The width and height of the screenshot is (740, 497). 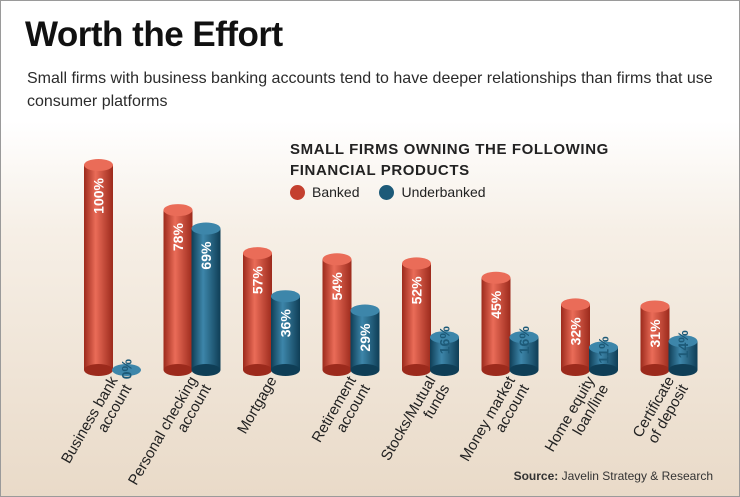 What do you see at coordinates (417, 290) in the screenshot?
I see `value-label-banked-4: 52%` at bounding box center [417, 290].